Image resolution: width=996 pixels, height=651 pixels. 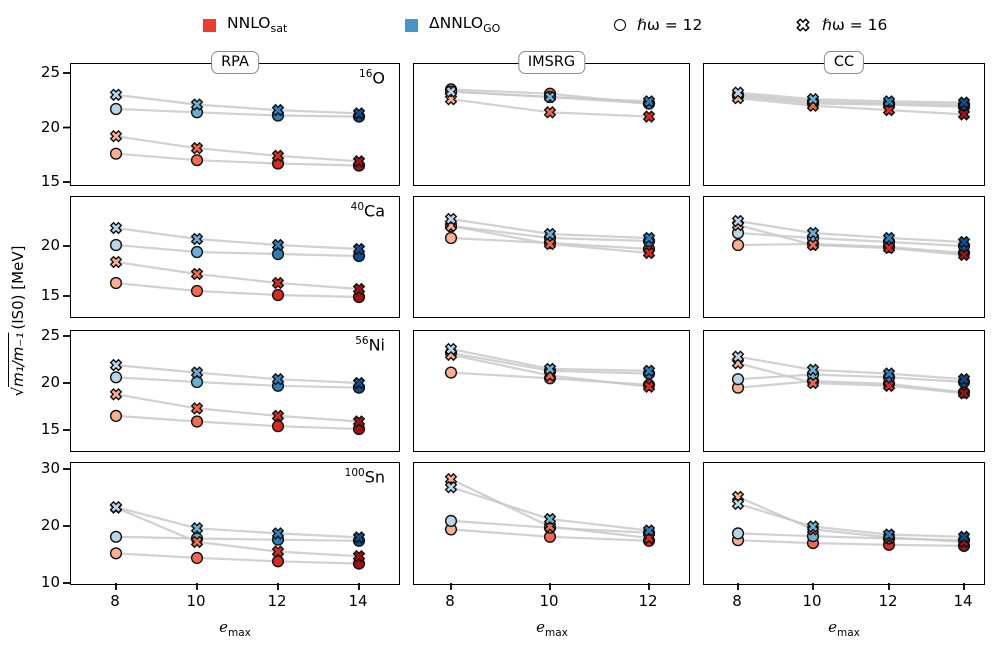 I want to click on panel-16O-IMSRG, so click(x=551, y=124).